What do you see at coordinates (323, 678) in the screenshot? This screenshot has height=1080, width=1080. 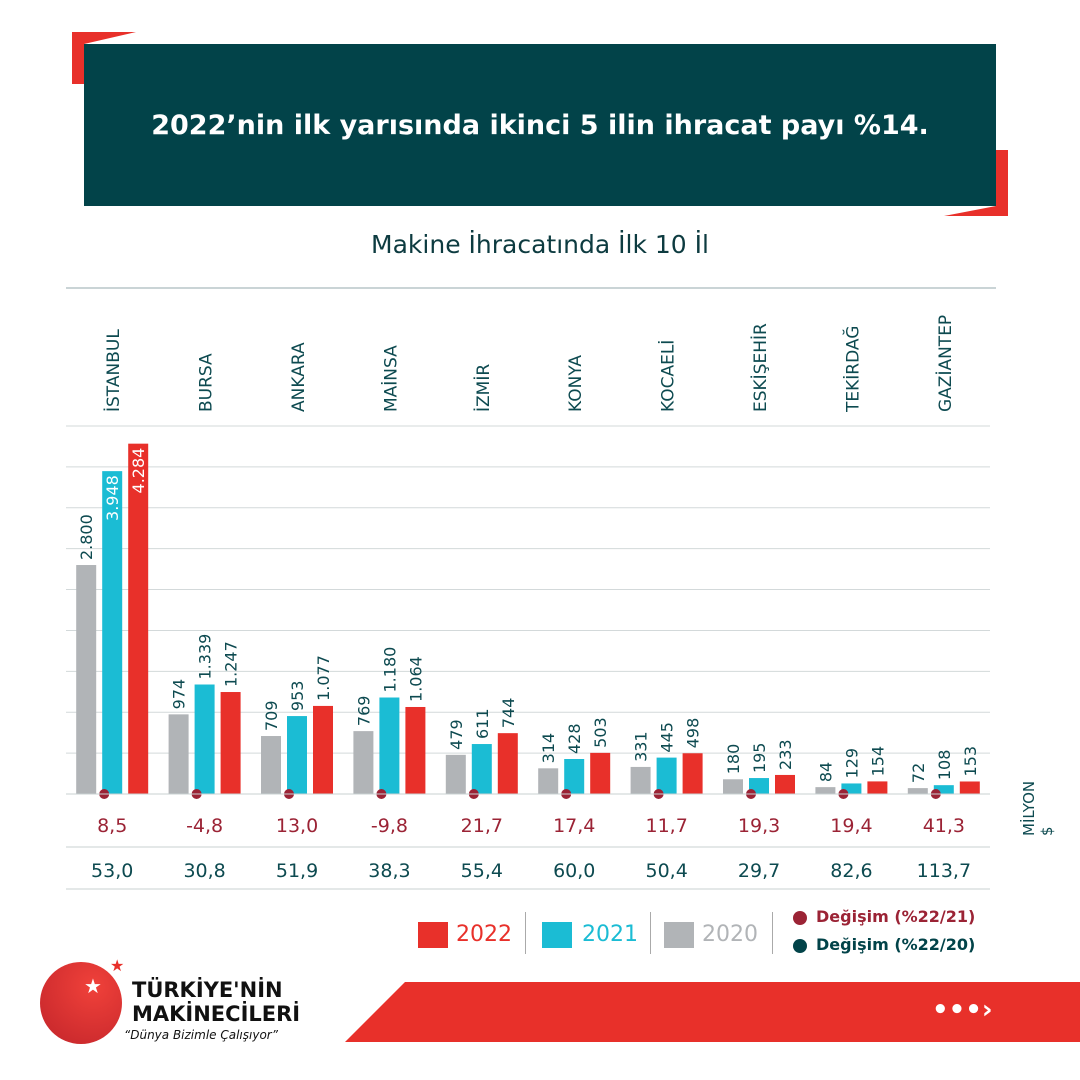 I see `data-label: 1.077` at bounding box center [323, 678].